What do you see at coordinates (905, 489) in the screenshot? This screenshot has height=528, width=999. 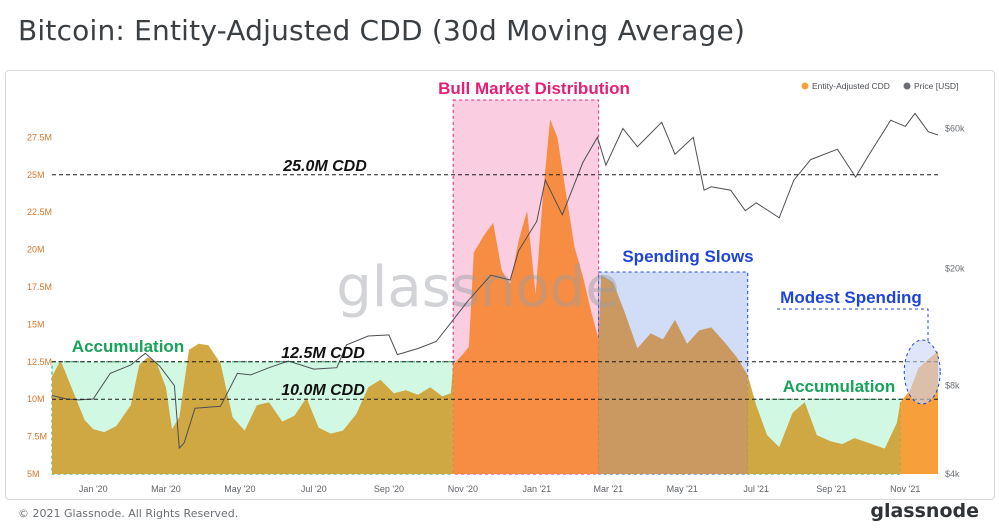 I see `x-tick-11: Nov '21` at bounding box center [905, 489].